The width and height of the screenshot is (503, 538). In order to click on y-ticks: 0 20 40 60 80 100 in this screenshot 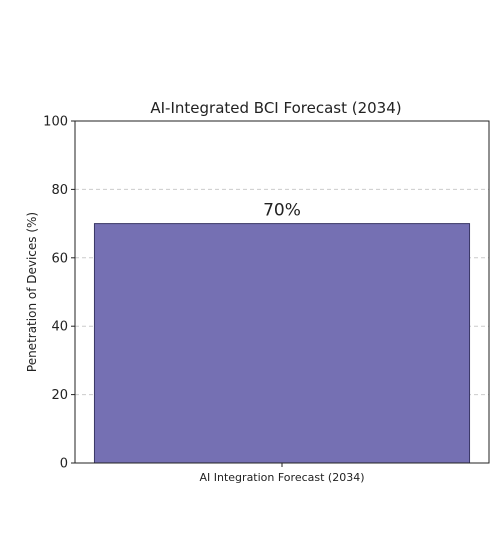, I will do `click(59, 293)`.